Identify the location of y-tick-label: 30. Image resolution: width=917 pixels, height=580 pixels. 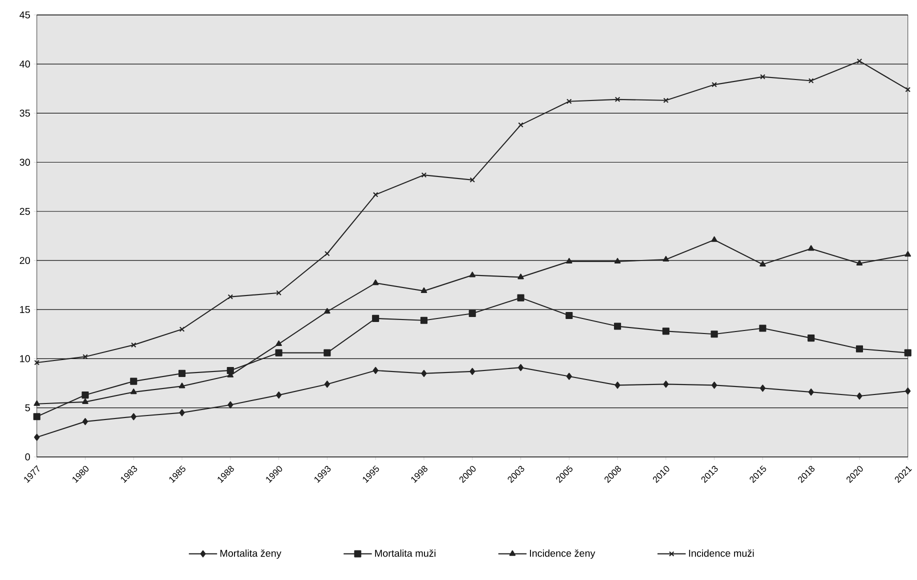
(25, 162).